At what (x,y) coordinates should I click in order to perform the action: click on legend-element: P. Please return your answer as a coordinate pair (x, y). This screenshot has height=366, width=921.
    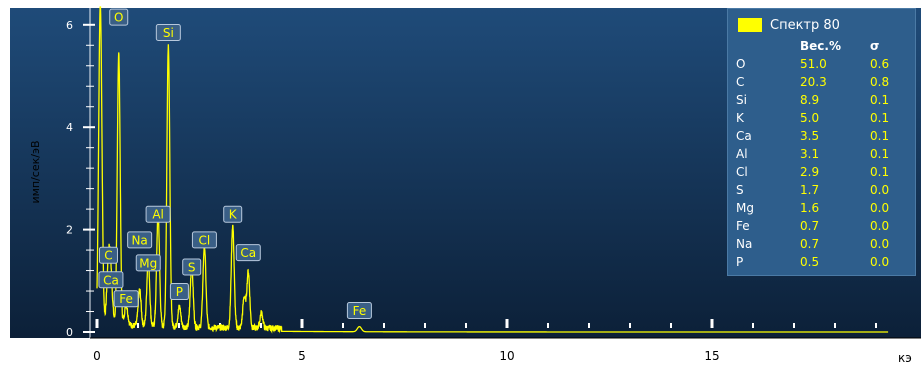
    Looking at the image, I should click on (740, 262).